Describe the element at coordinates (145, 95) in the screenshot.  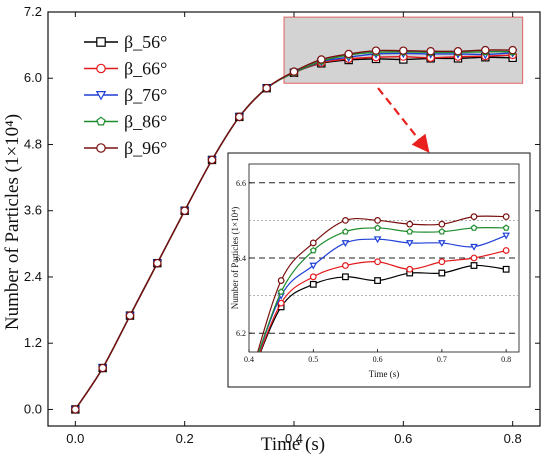
I see `legend-label: β_76°` at that location.